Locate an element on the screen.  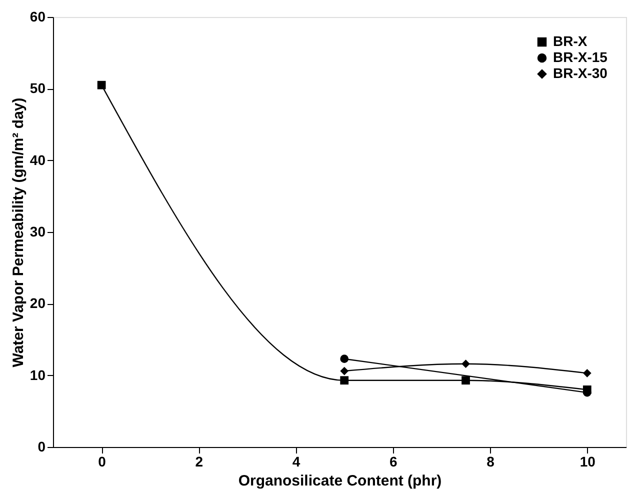
y-axis-title: Water Vapor Permeability (gm/m² day) is located at coordinates (18, 233).